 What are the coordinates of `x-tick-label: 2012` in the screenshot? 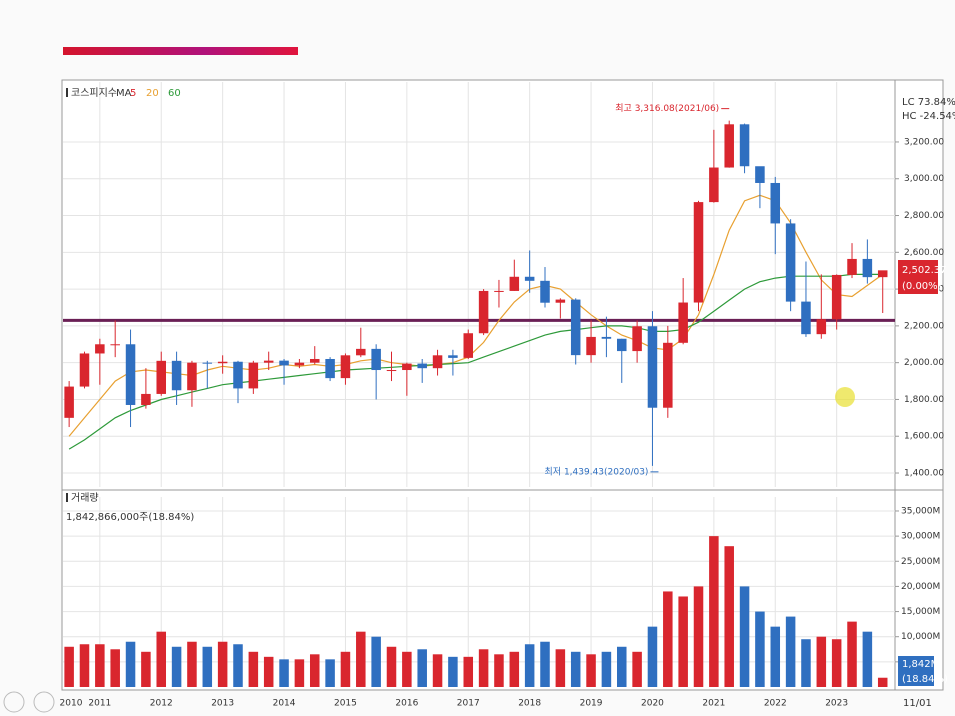 It's located at (161, 704).